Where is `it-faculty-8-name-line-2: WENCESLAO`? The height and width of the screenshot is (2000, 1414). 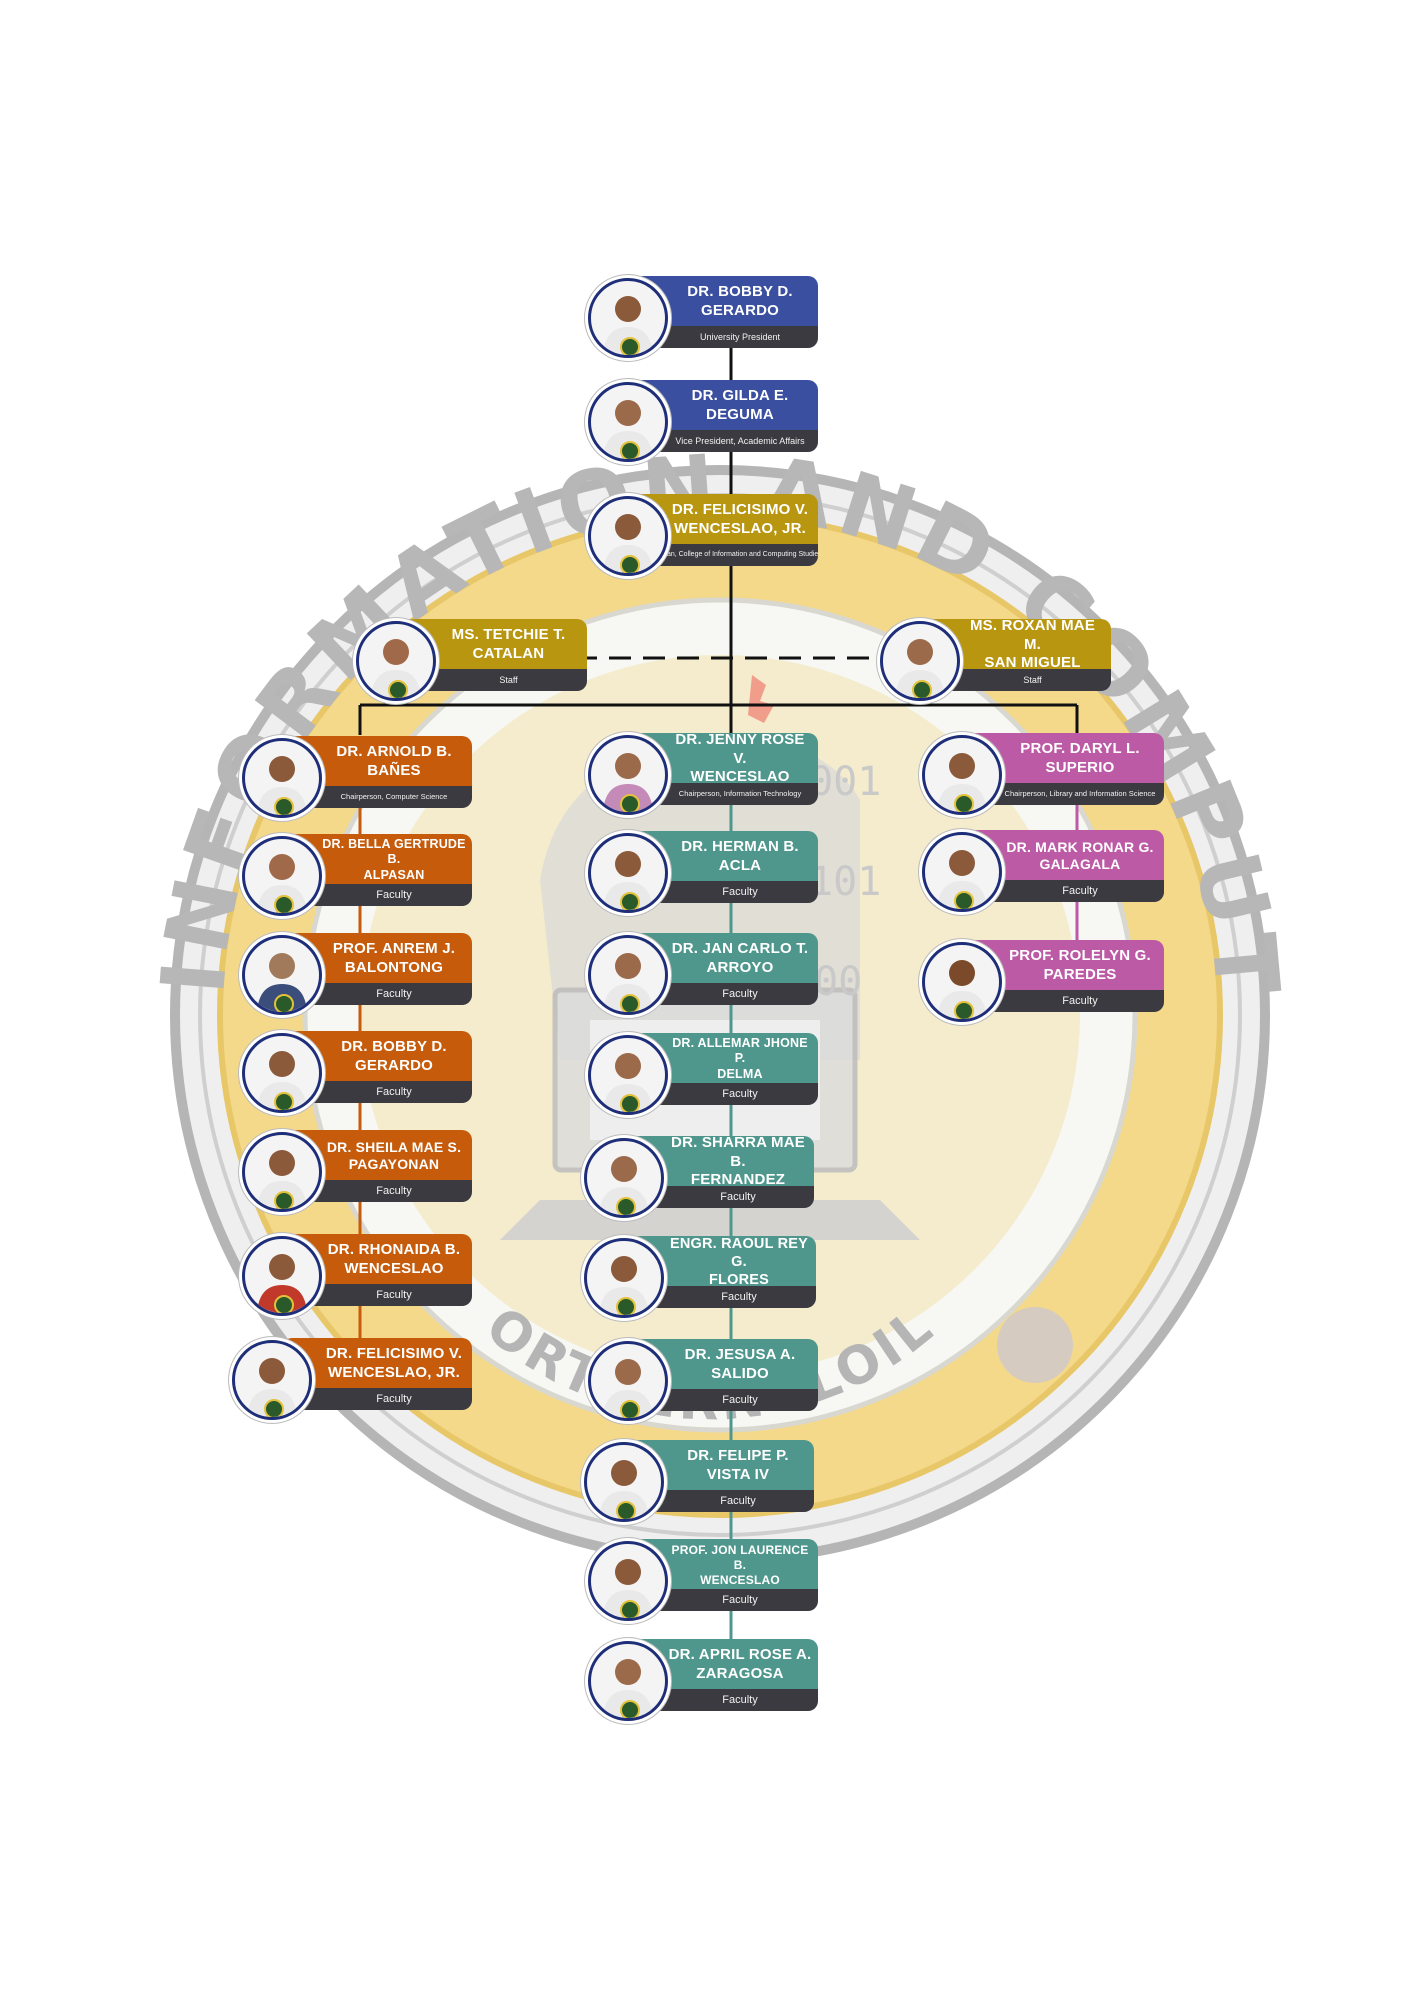
it-faculty-8-name-line-2: WENCESLAO is located at coordinates (740, 1579).